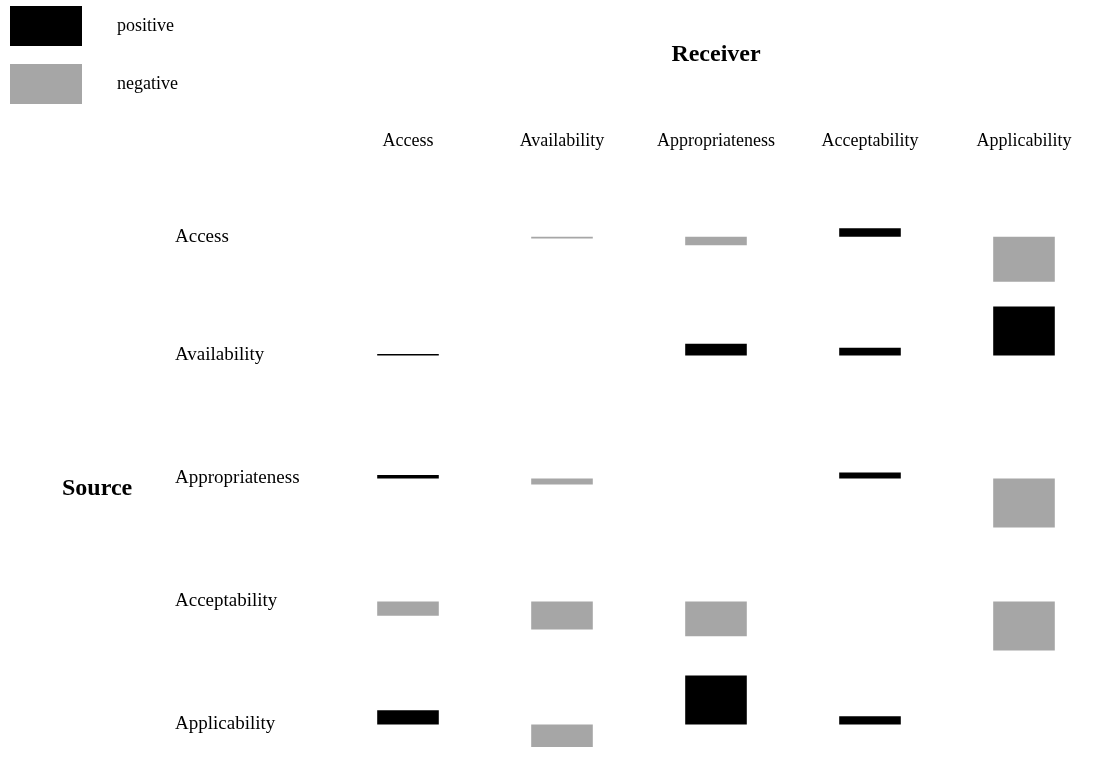 The image size is (1104, 784). I want to click on chart-title: Receiver, so click(716, 53).